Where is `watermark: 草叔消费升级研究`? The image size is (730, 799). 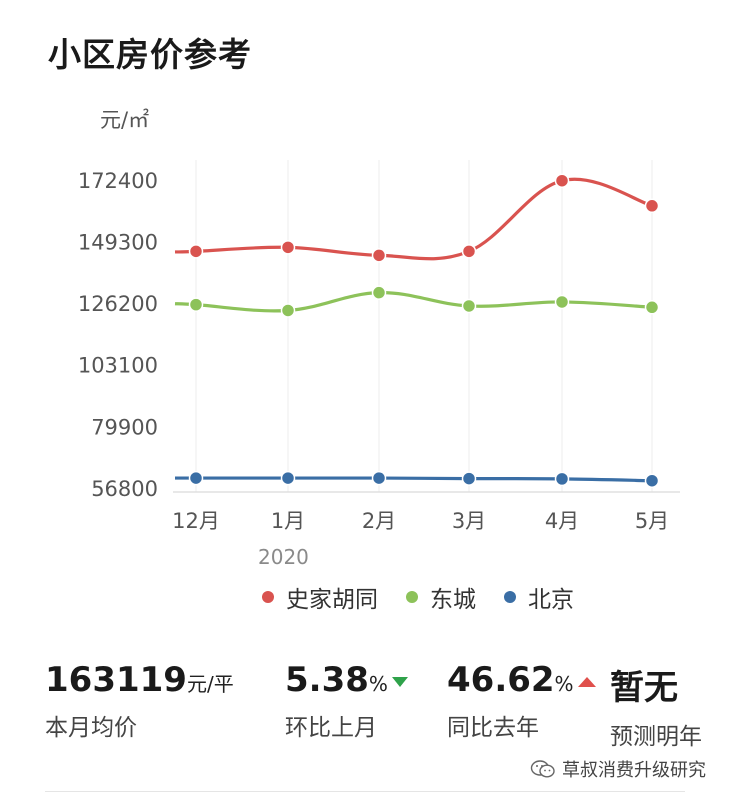
watermark: 草叔消费升级研究 is located at coordinates (618, 769).